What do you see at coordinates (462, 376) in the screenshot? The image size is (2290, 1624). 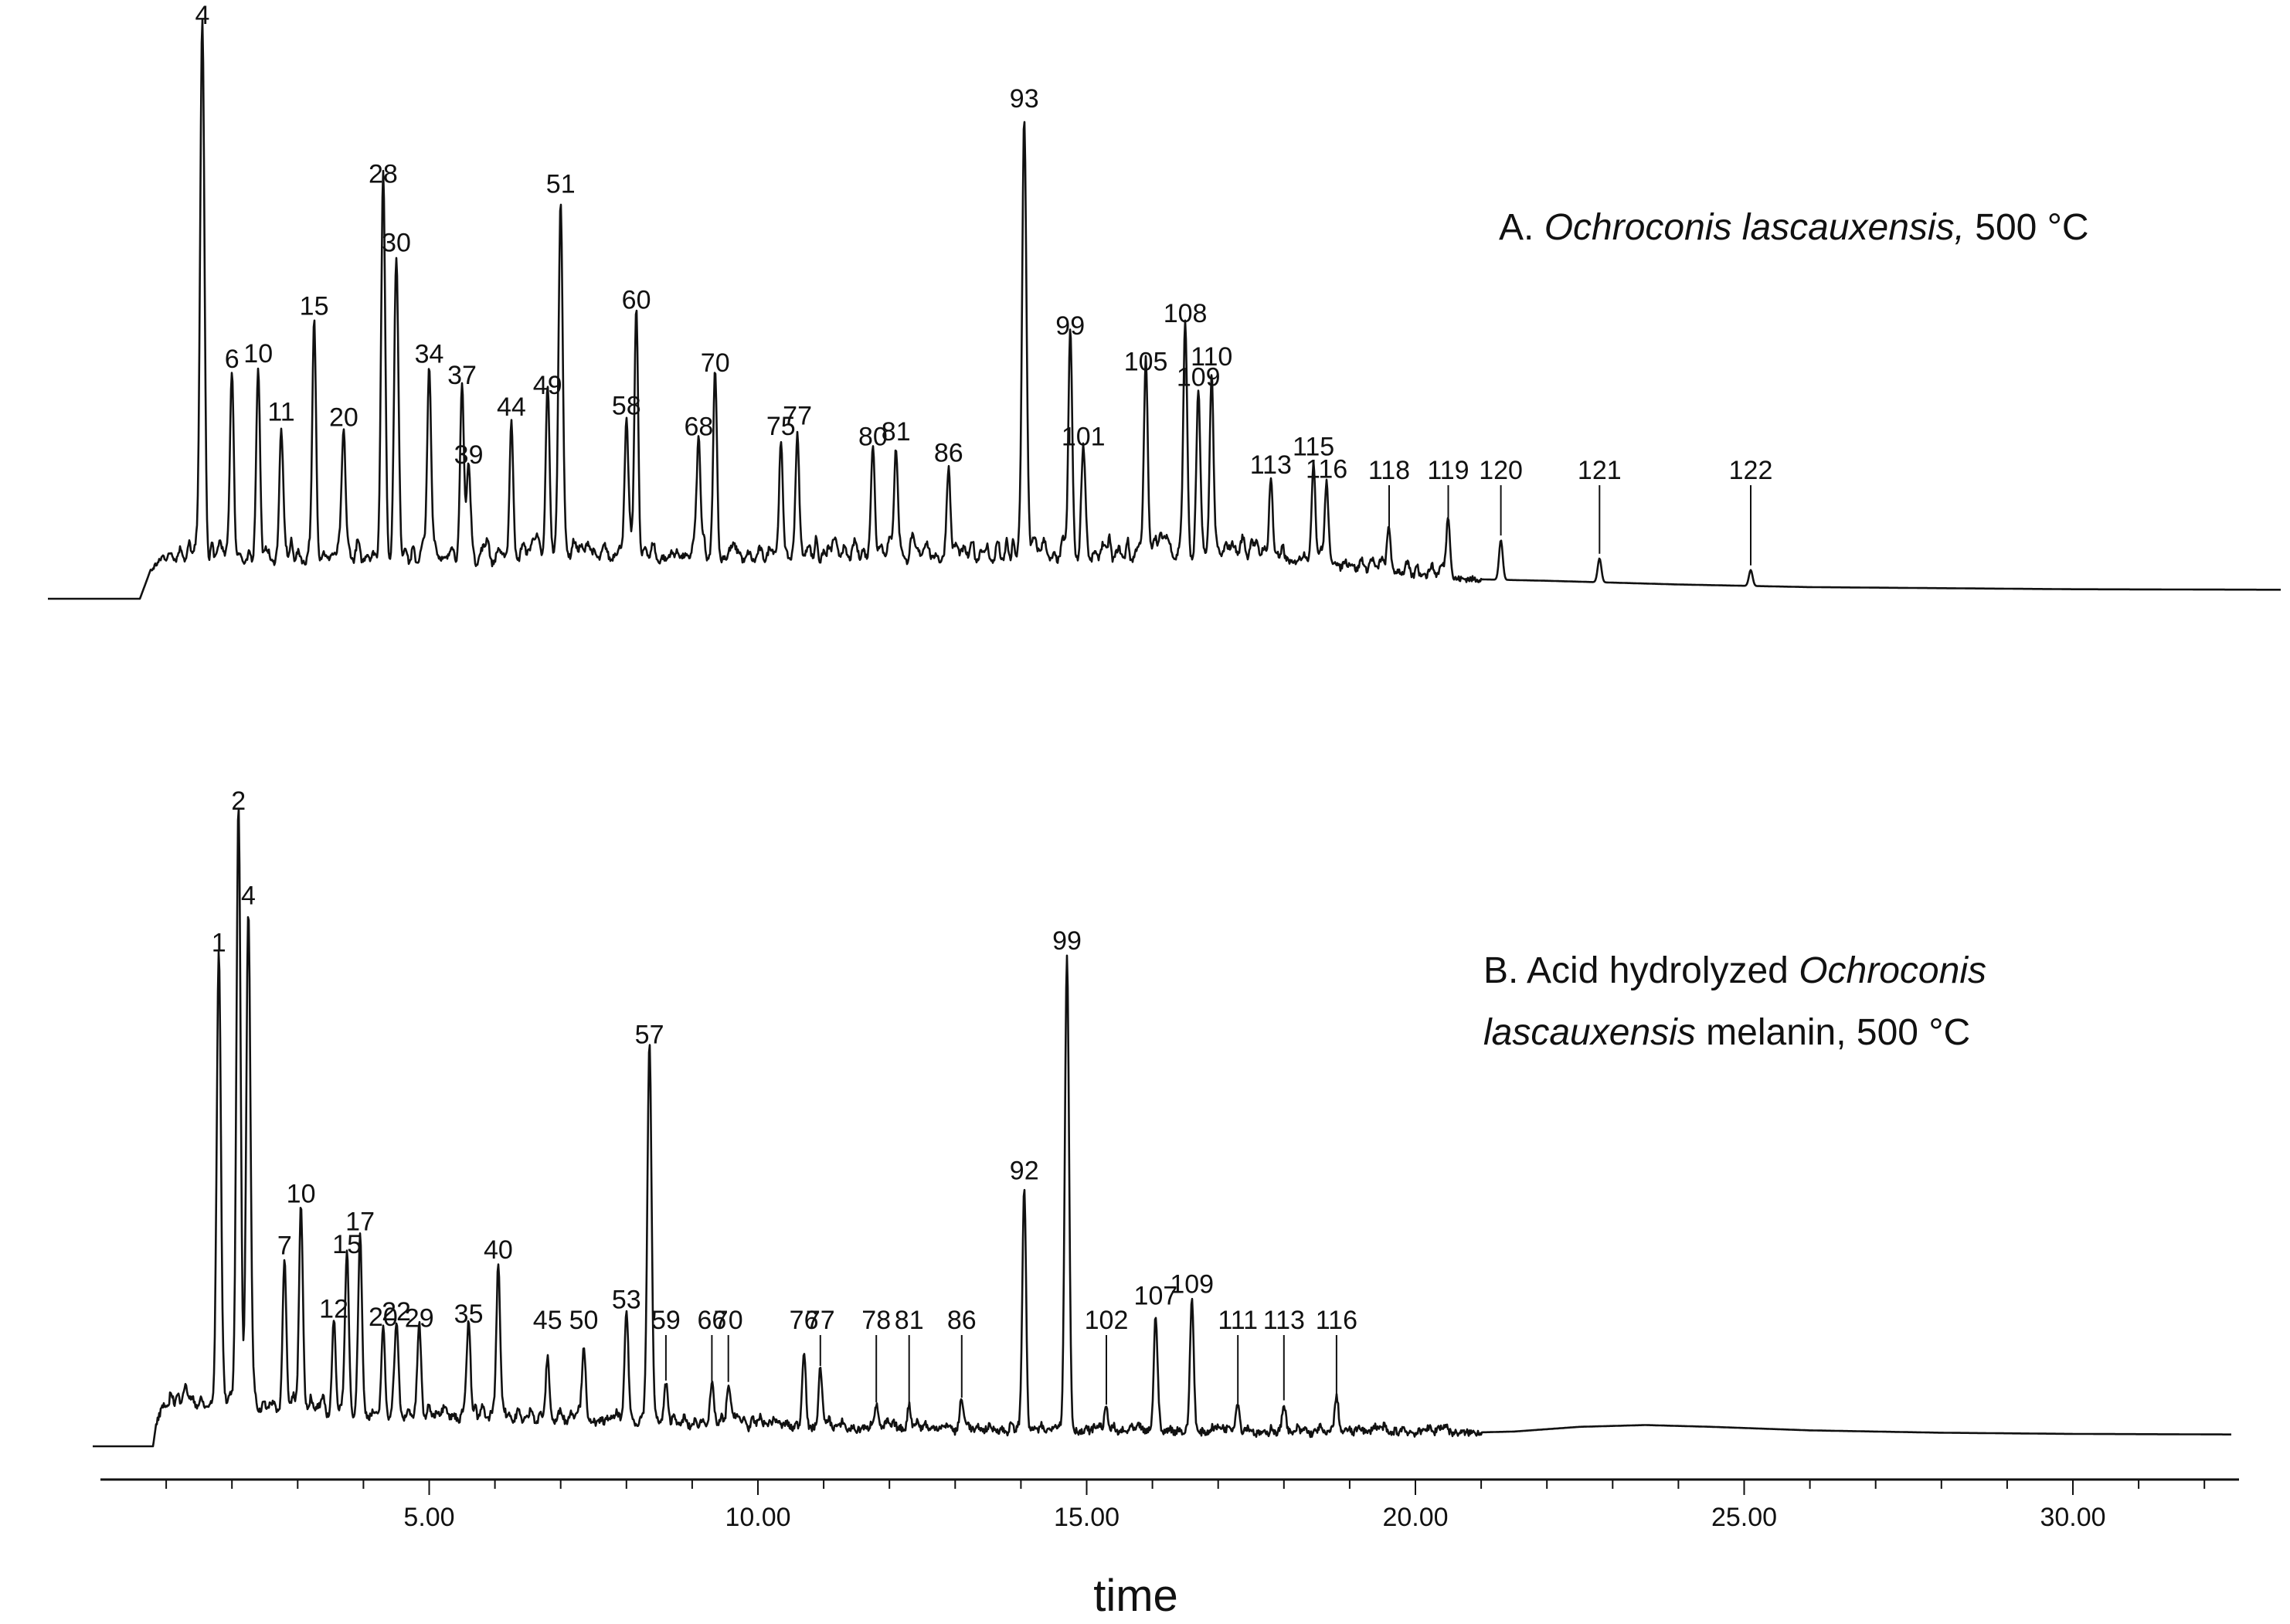 I see `panel-a-peak-label-37: 37` at bounding box center [462, 376].